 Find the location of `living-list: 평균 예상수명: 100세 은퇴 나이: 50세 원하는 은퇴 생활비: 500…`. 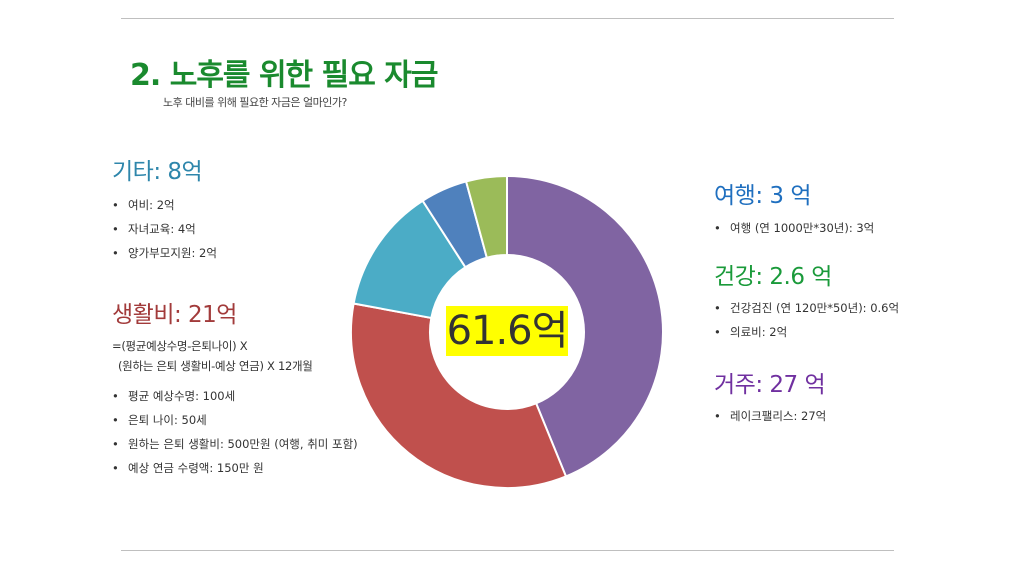

living-list: 평균 예상수명: 100세 은퇴 나이: 50세 원하는 은퇴 생활비: 500… is located at coordinates (235, 435).